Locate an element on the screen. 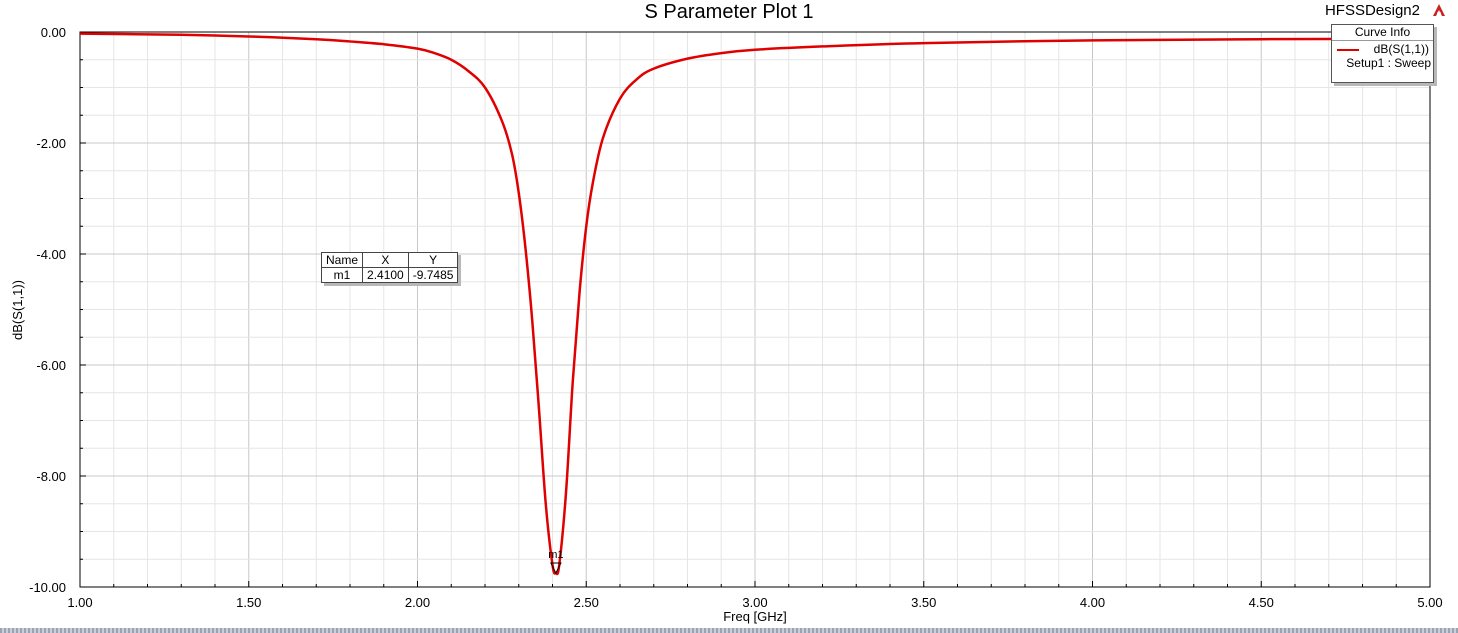  plot-title: S Parameter Plot 1 is located at coordinates (729, 12).